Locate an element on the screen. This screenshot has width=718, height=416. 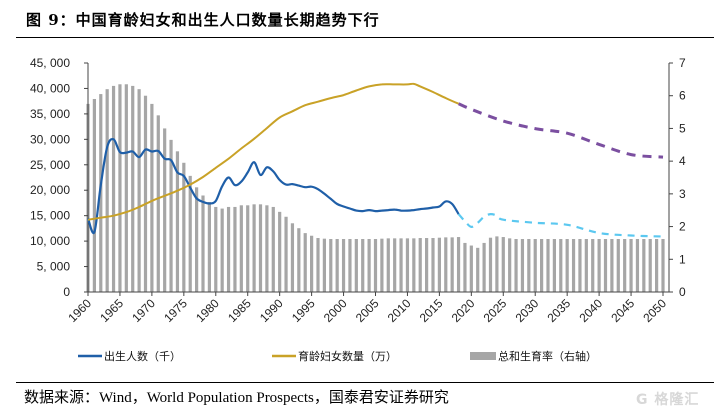
right-axis-label: 3 is located at coordinates (682, 194).